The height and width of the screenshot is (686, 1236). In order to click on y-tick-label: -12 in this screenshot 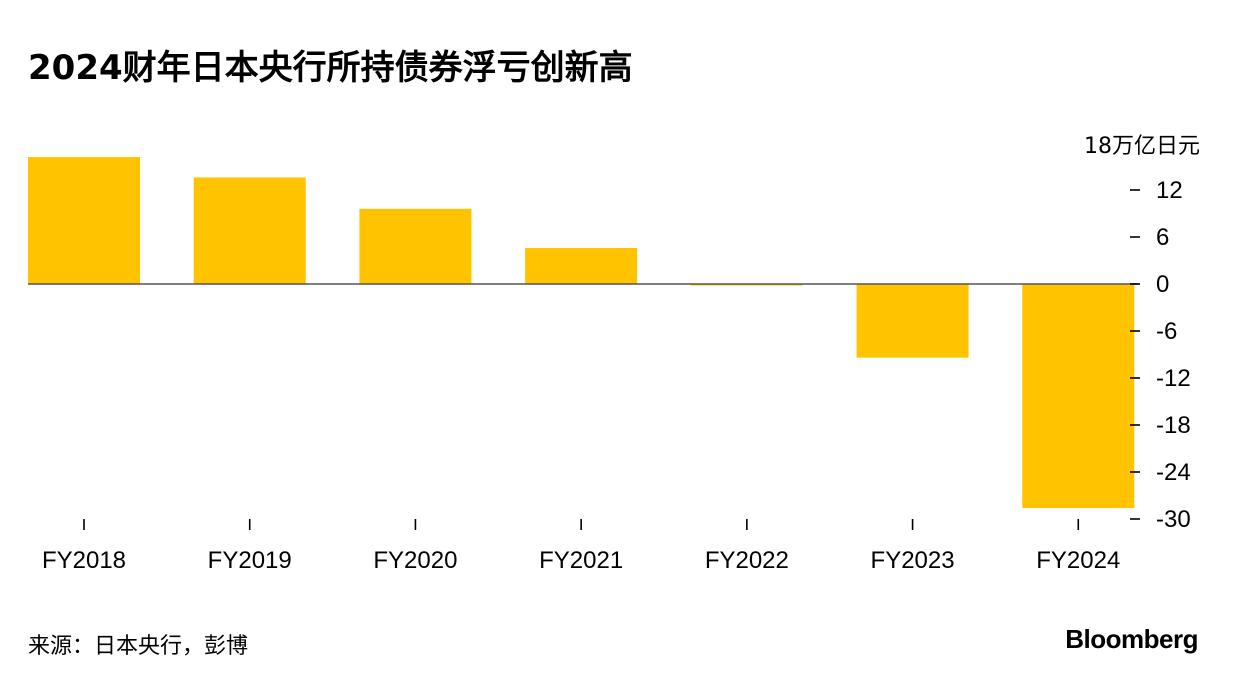, I will do `click(1173, 378)`.